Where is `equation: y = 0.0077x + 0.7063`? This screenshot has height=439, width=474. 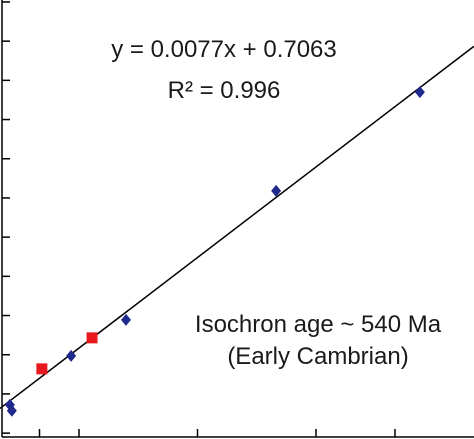
equation: y = 0.0077x + 0.7063 is located at coordinates (224, 49).